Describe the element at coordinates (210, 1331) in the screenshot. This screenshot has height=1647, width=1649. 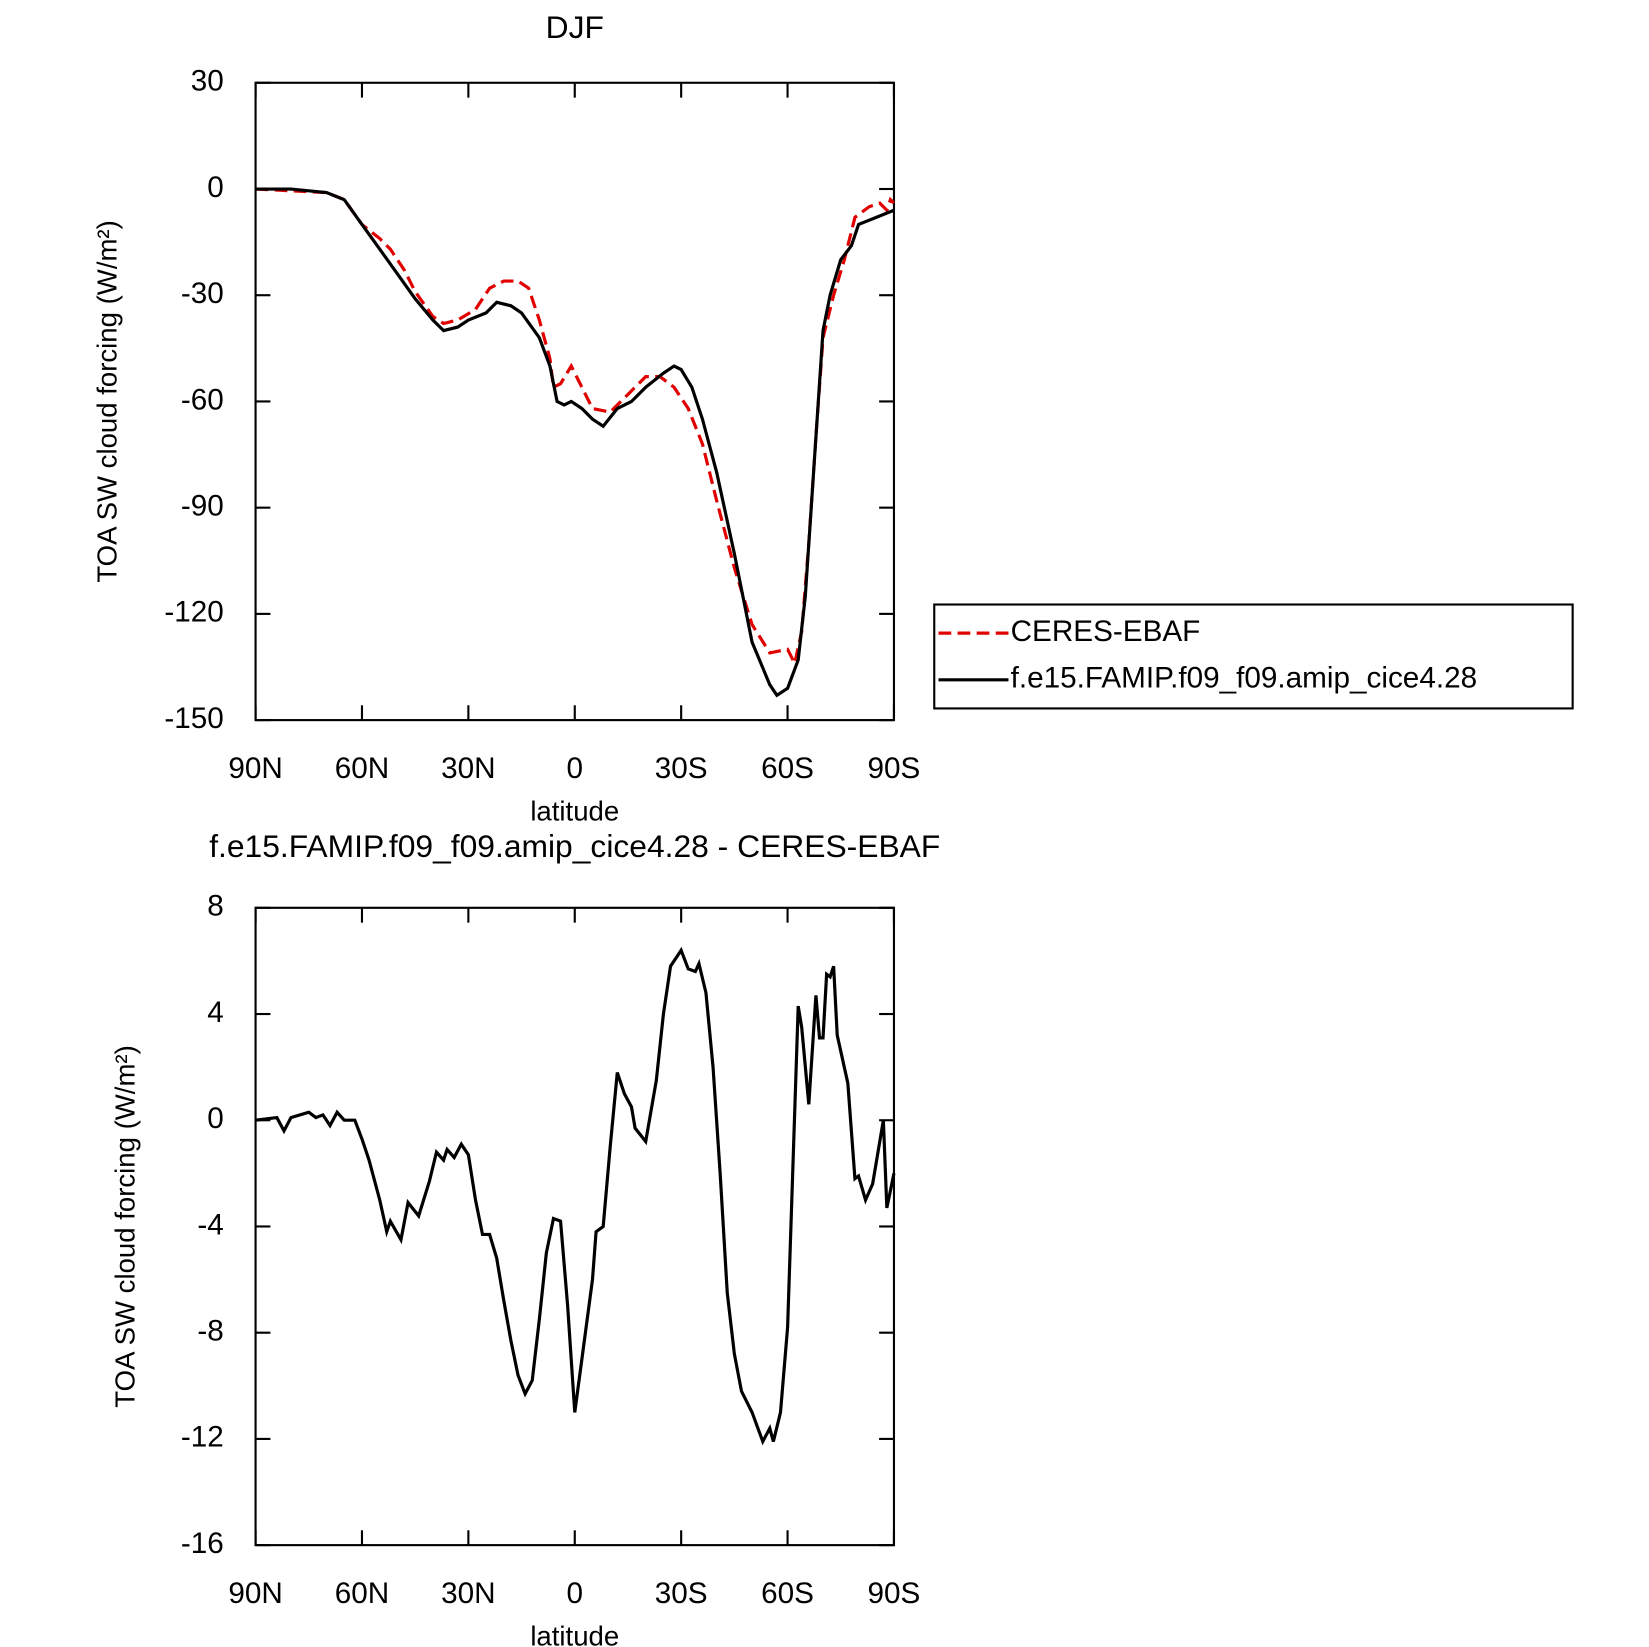
I see `y-tick-label: -8` at that location.